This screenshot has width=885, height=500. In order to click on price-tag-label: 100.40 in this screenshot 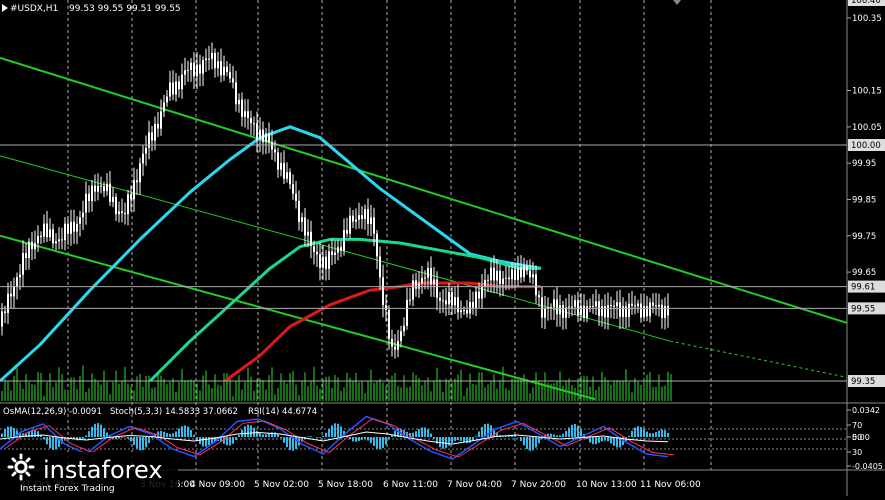, I will do `click(866, 3)`.